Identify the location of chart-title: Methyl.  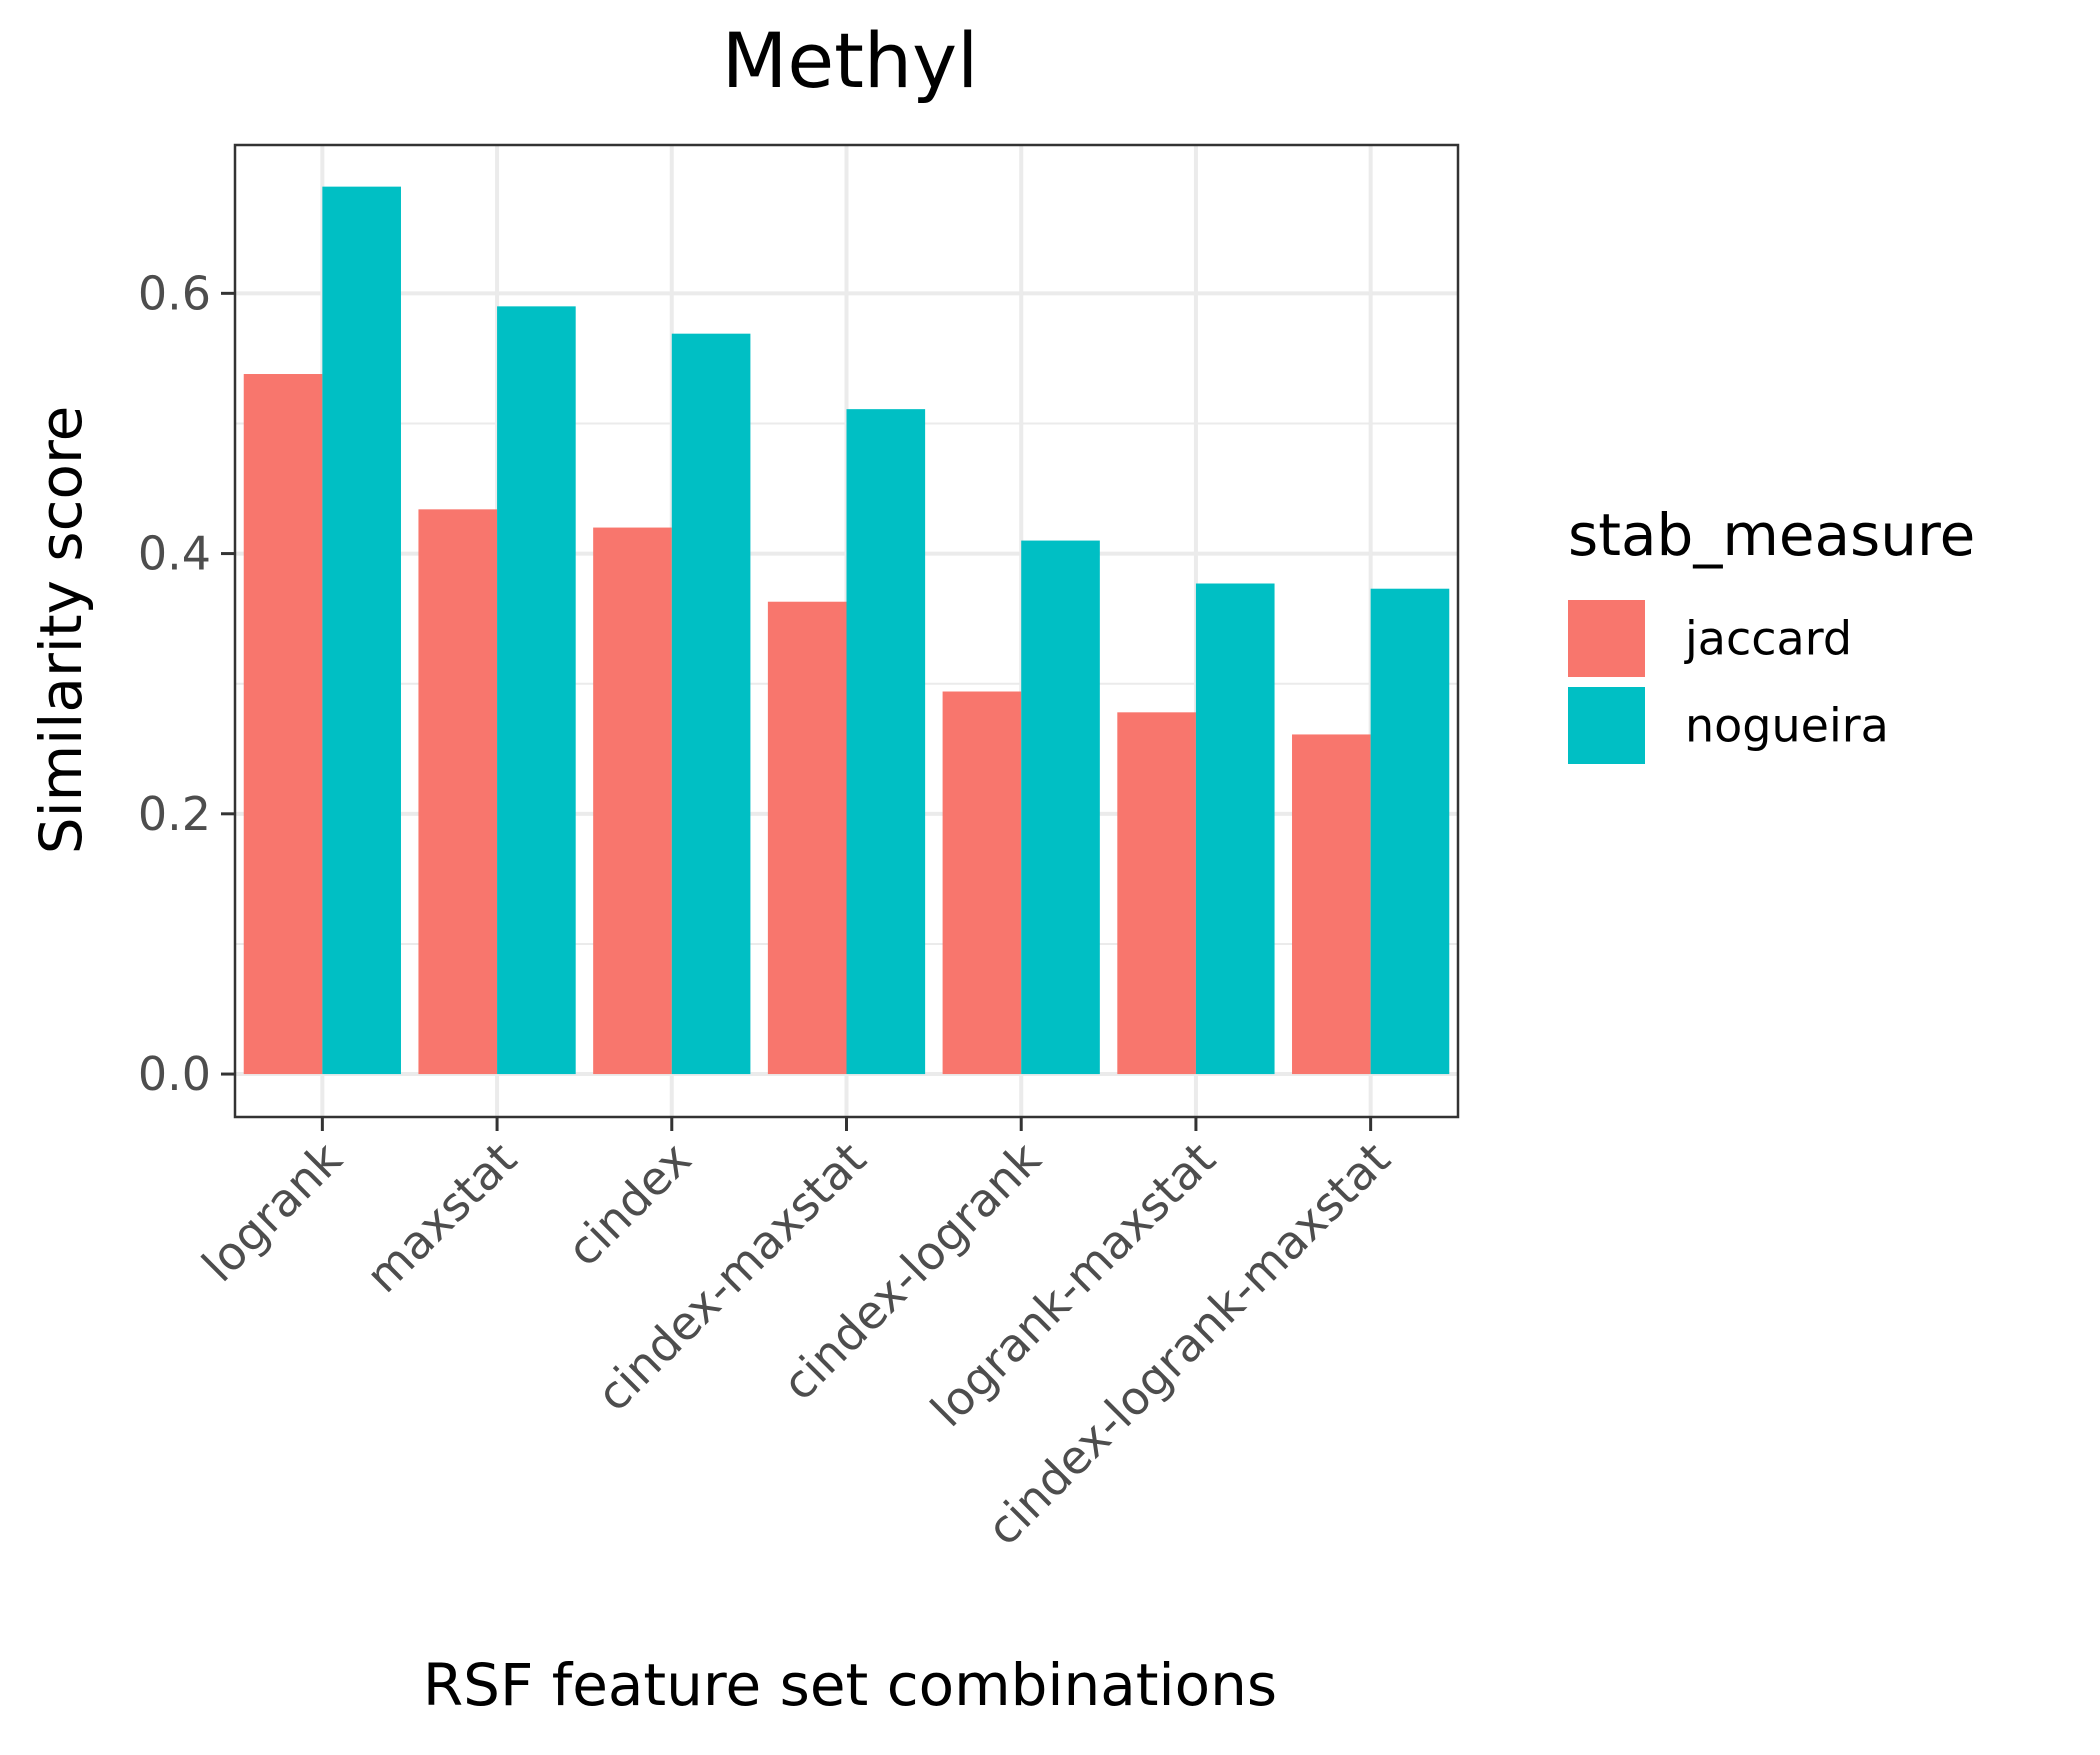
(850, 60).